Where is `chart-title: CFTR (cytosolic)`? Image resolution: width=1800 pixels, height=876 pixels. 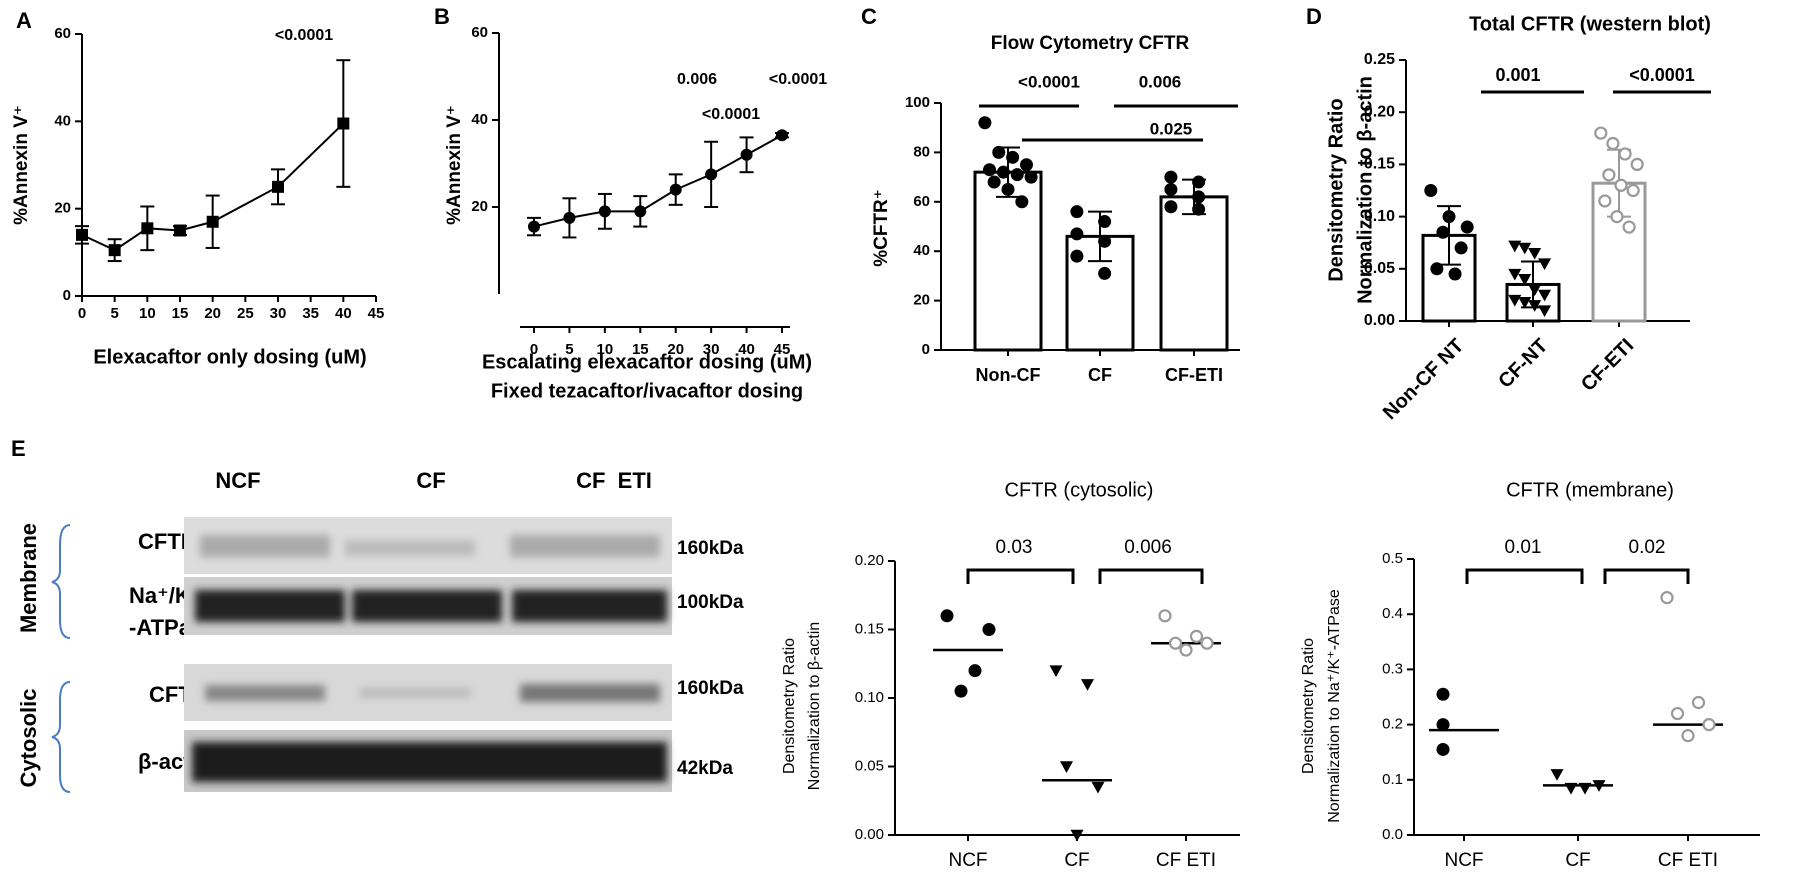 chart-title: CFTR (cytosolic) is located at coordinates (1079, 490).